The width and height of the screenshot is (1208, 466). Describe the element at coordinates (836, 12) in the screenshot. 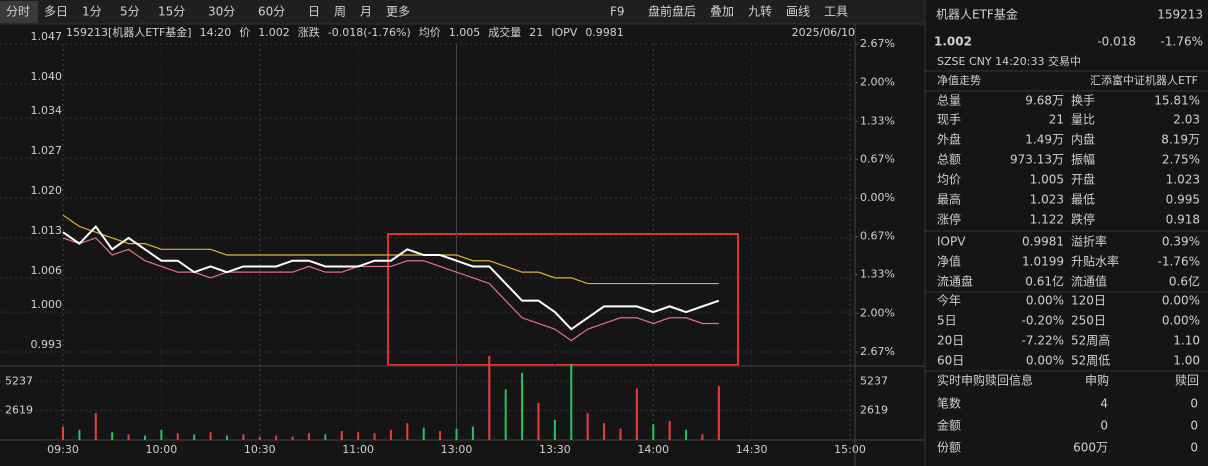

I see `tool-button: 工具` at that location.